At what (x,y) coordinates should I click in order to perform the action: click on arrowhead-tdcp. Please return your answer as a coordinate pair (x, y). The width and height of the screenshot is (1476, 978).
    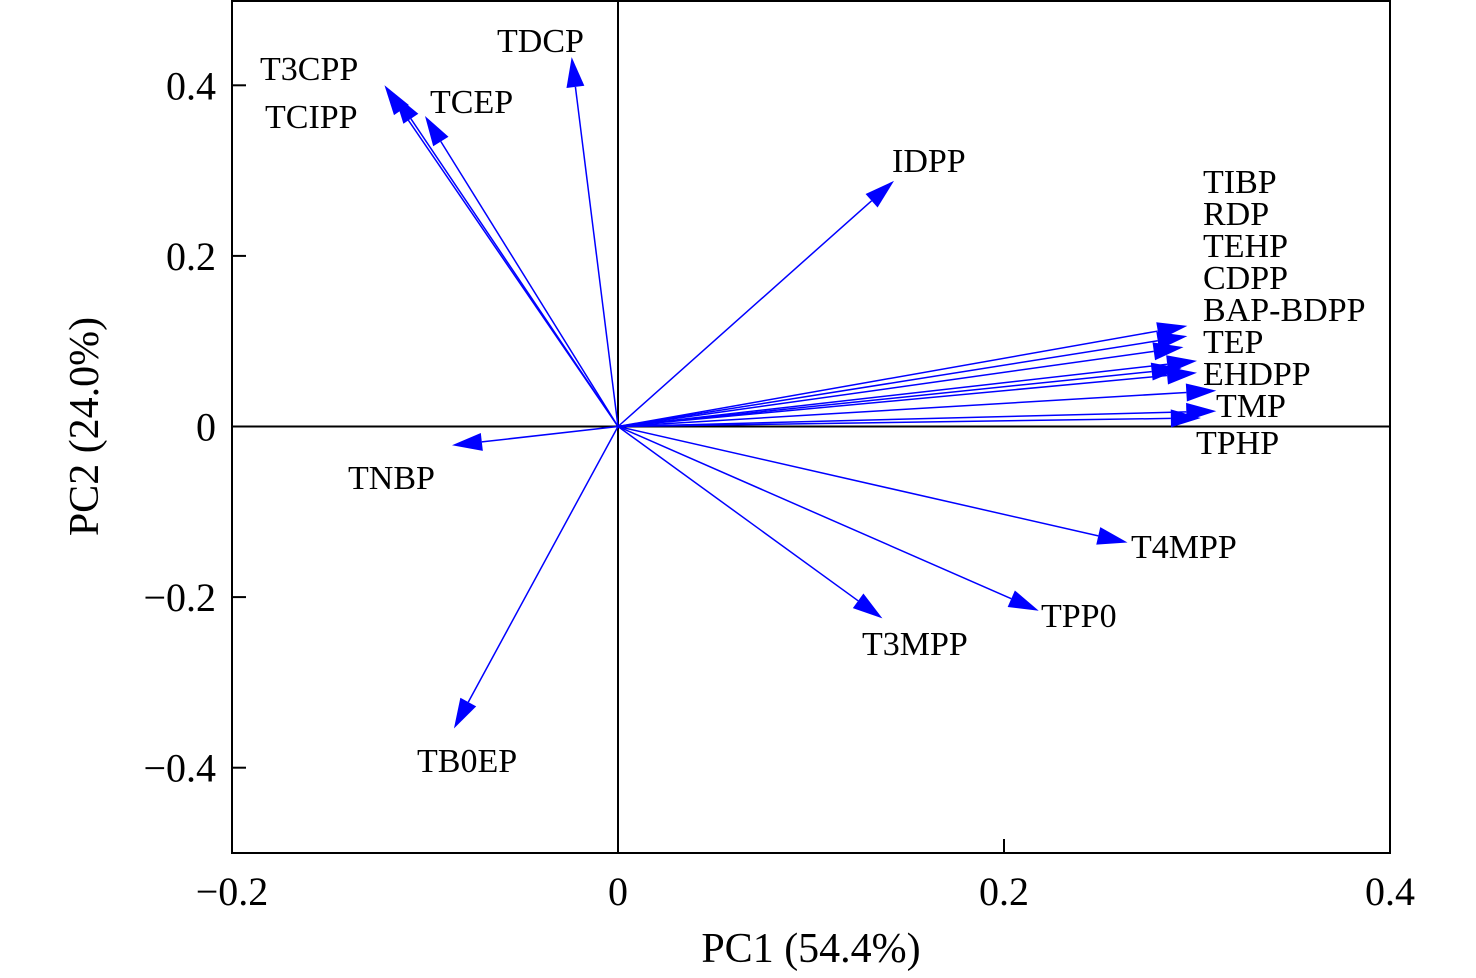
    Looking at the image, I should click on (575, 73).